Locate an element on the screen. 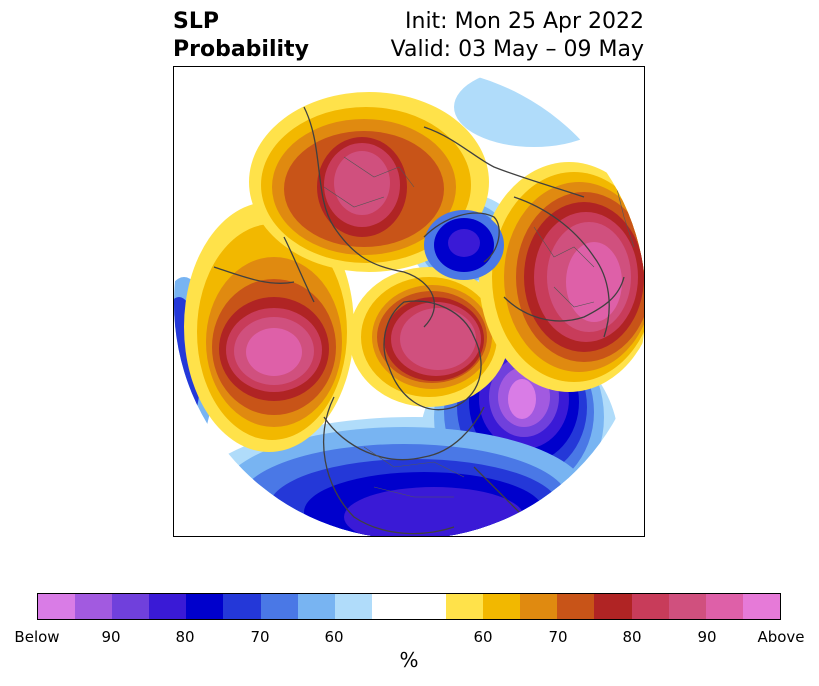 The image size is (819, 686). colorbar-tick: Above is located at coordinates (781, 637).